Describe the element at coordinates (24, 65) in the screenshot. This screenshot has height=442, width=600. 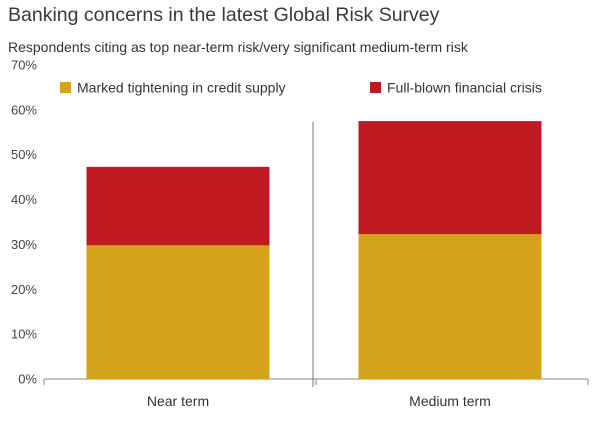
I see `y-tick-label: 70%` at that location.